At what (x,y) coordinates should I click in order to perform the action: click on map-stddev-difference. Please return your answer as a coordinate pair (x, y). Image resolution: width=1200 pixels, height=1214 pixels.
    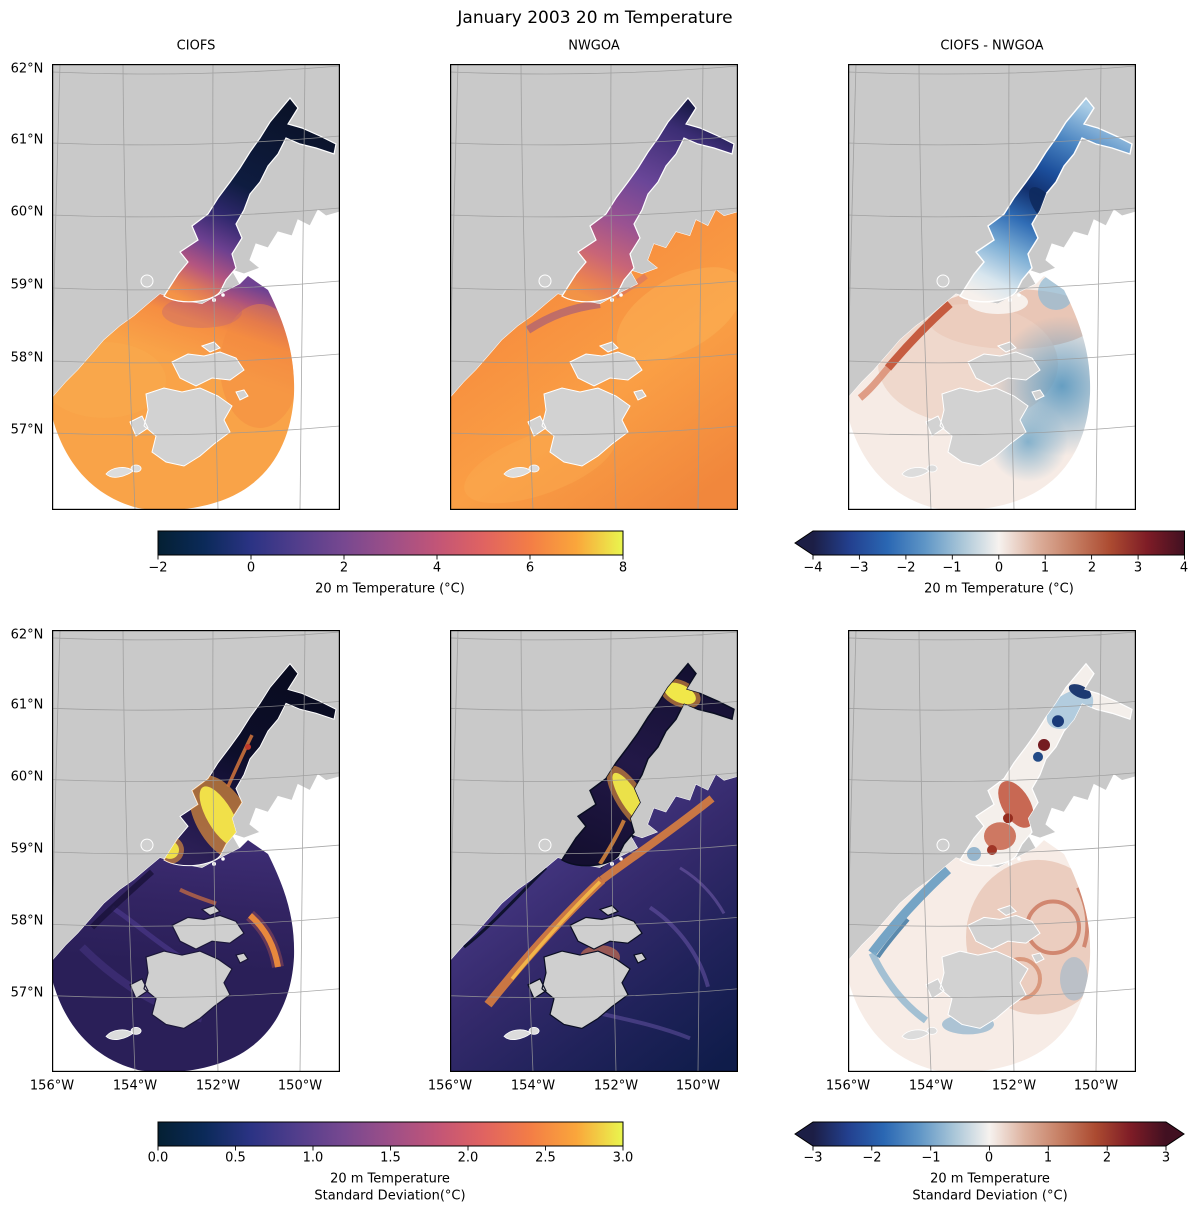
    Looking at the image, I should click on (992, 851).